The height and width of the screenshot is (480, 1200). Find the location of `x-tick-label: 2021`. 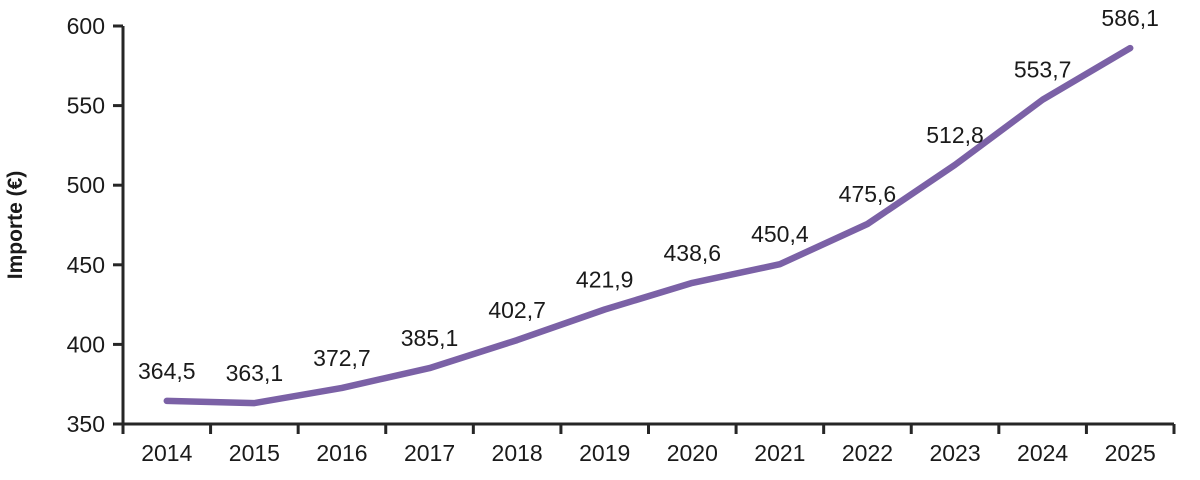

x-tick-label: 2021 is located at coordinates (779, 453).